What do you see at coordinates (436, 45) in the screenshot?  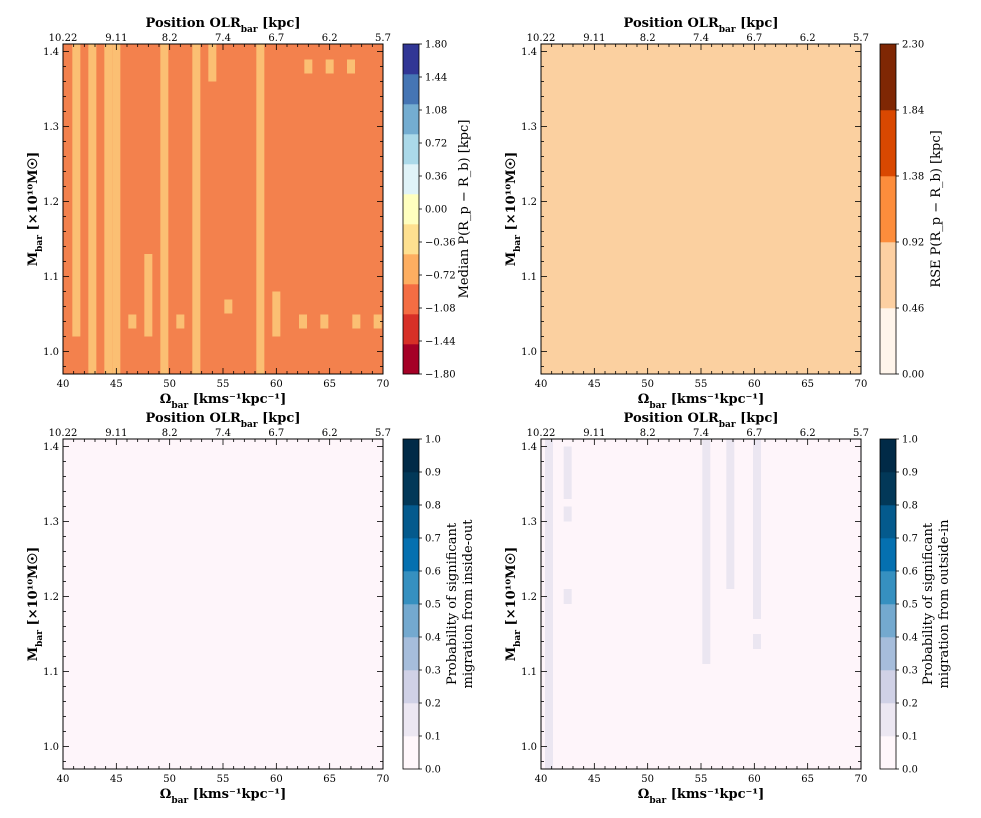 I see `colorbar-tick-label: 1.80` at bounding box center [436, 45].